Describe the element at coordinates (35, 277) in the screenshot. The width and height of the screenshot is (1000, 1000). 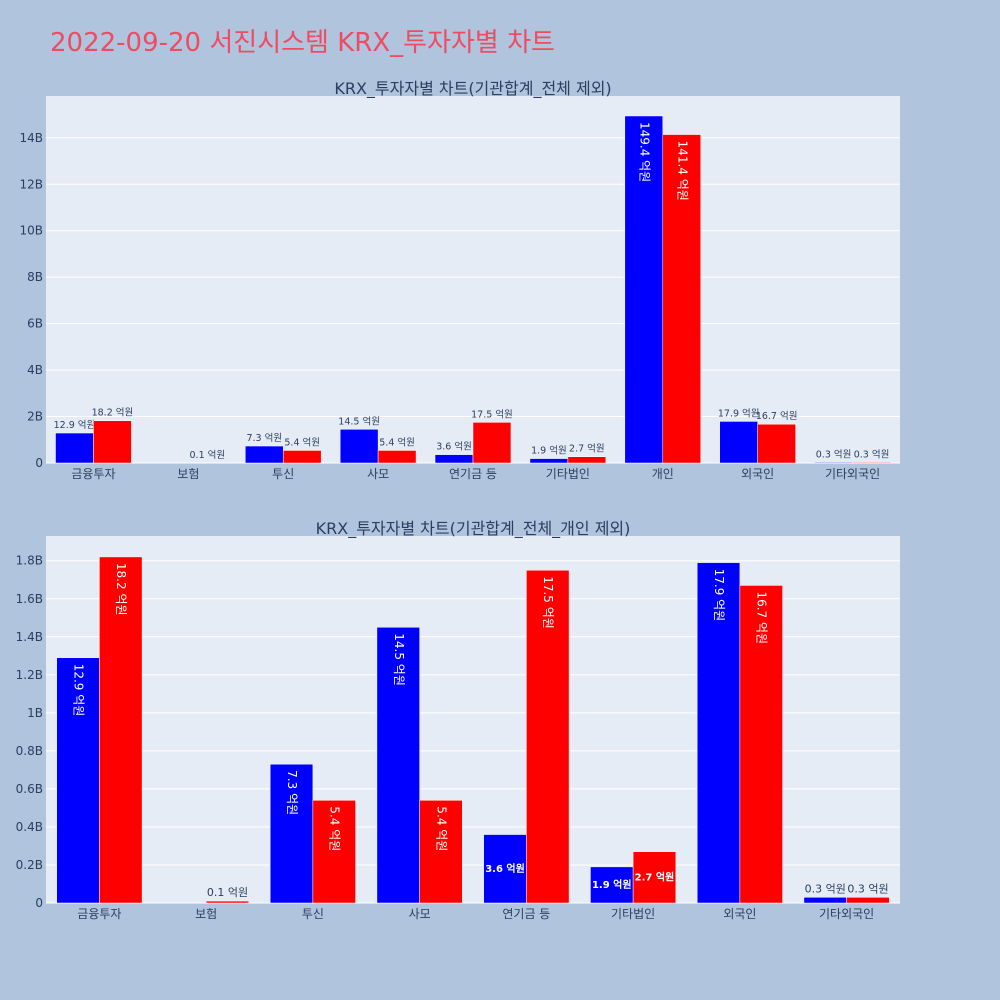
I see `y-tick-label: 8B` at that location.